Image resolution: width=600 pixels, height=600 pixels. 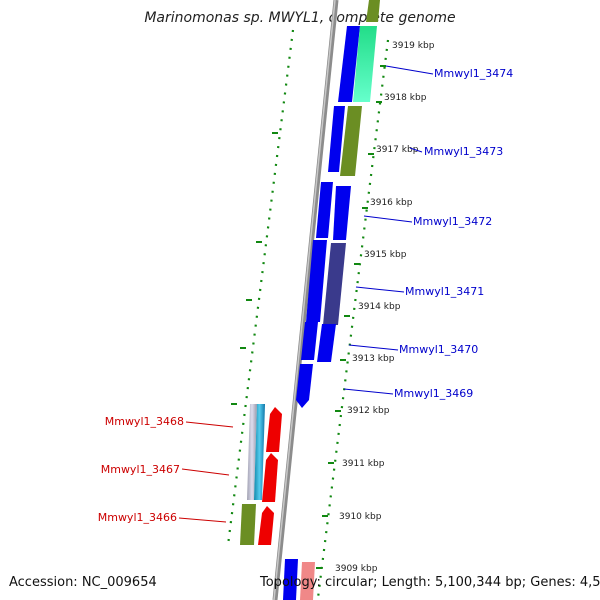 I want to click on cds-forward-slate, so click(x=334, y=284).